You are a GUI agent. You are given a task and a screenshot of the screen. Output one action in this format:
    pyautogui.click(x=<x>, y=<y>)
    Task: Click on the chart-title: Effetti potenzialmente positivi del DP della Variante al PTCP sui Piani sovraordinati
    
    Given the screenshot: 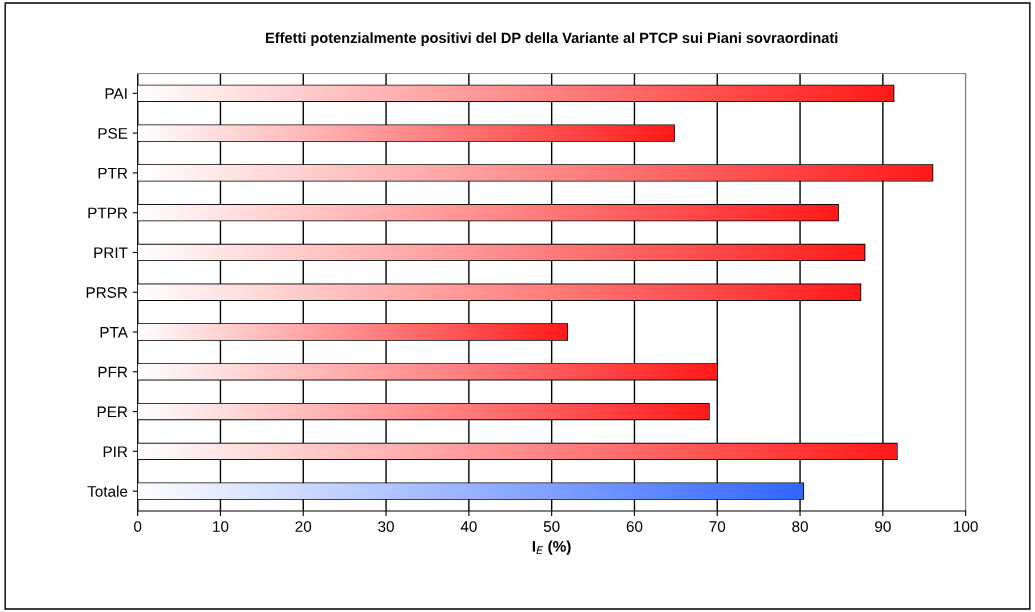 What is the action you would take?
    pyautogui.click(x=552, y=39)
    